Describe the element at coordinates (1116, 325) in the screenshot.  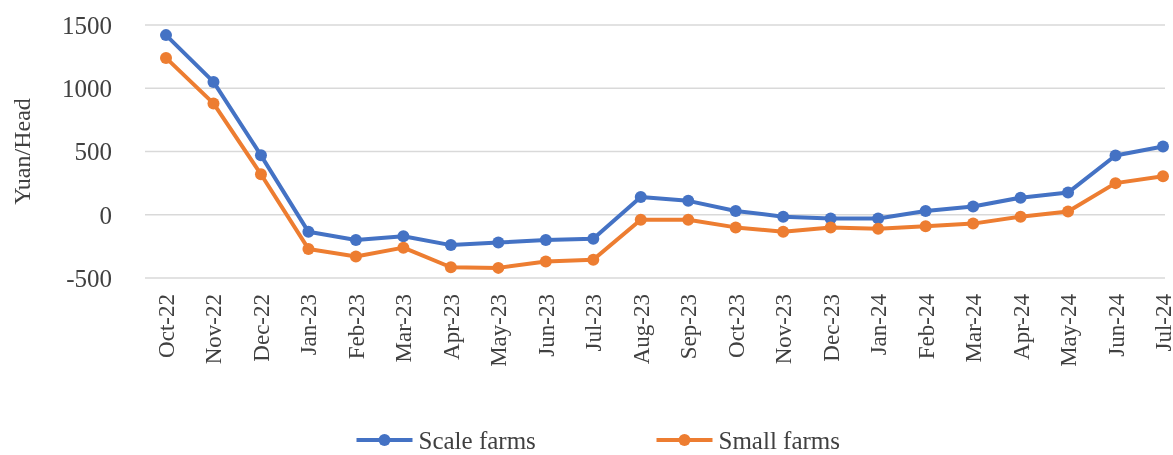
I see `x-tick-label: Jun-24` at that location.